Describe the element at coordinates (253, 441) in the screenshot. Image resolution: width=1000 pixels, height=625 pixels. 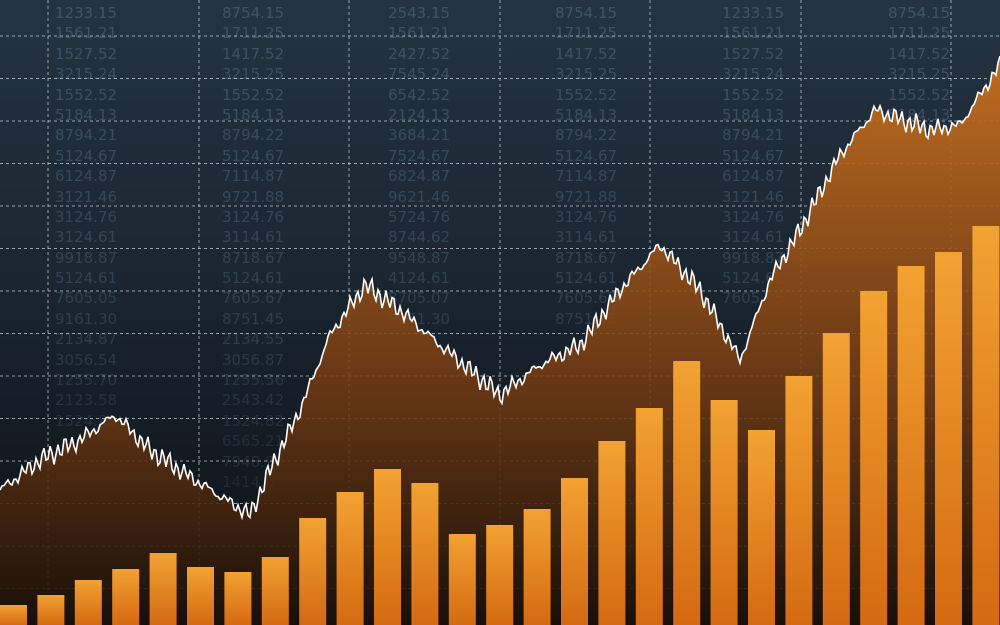
I see `number-cell: 6565.21` at that location.